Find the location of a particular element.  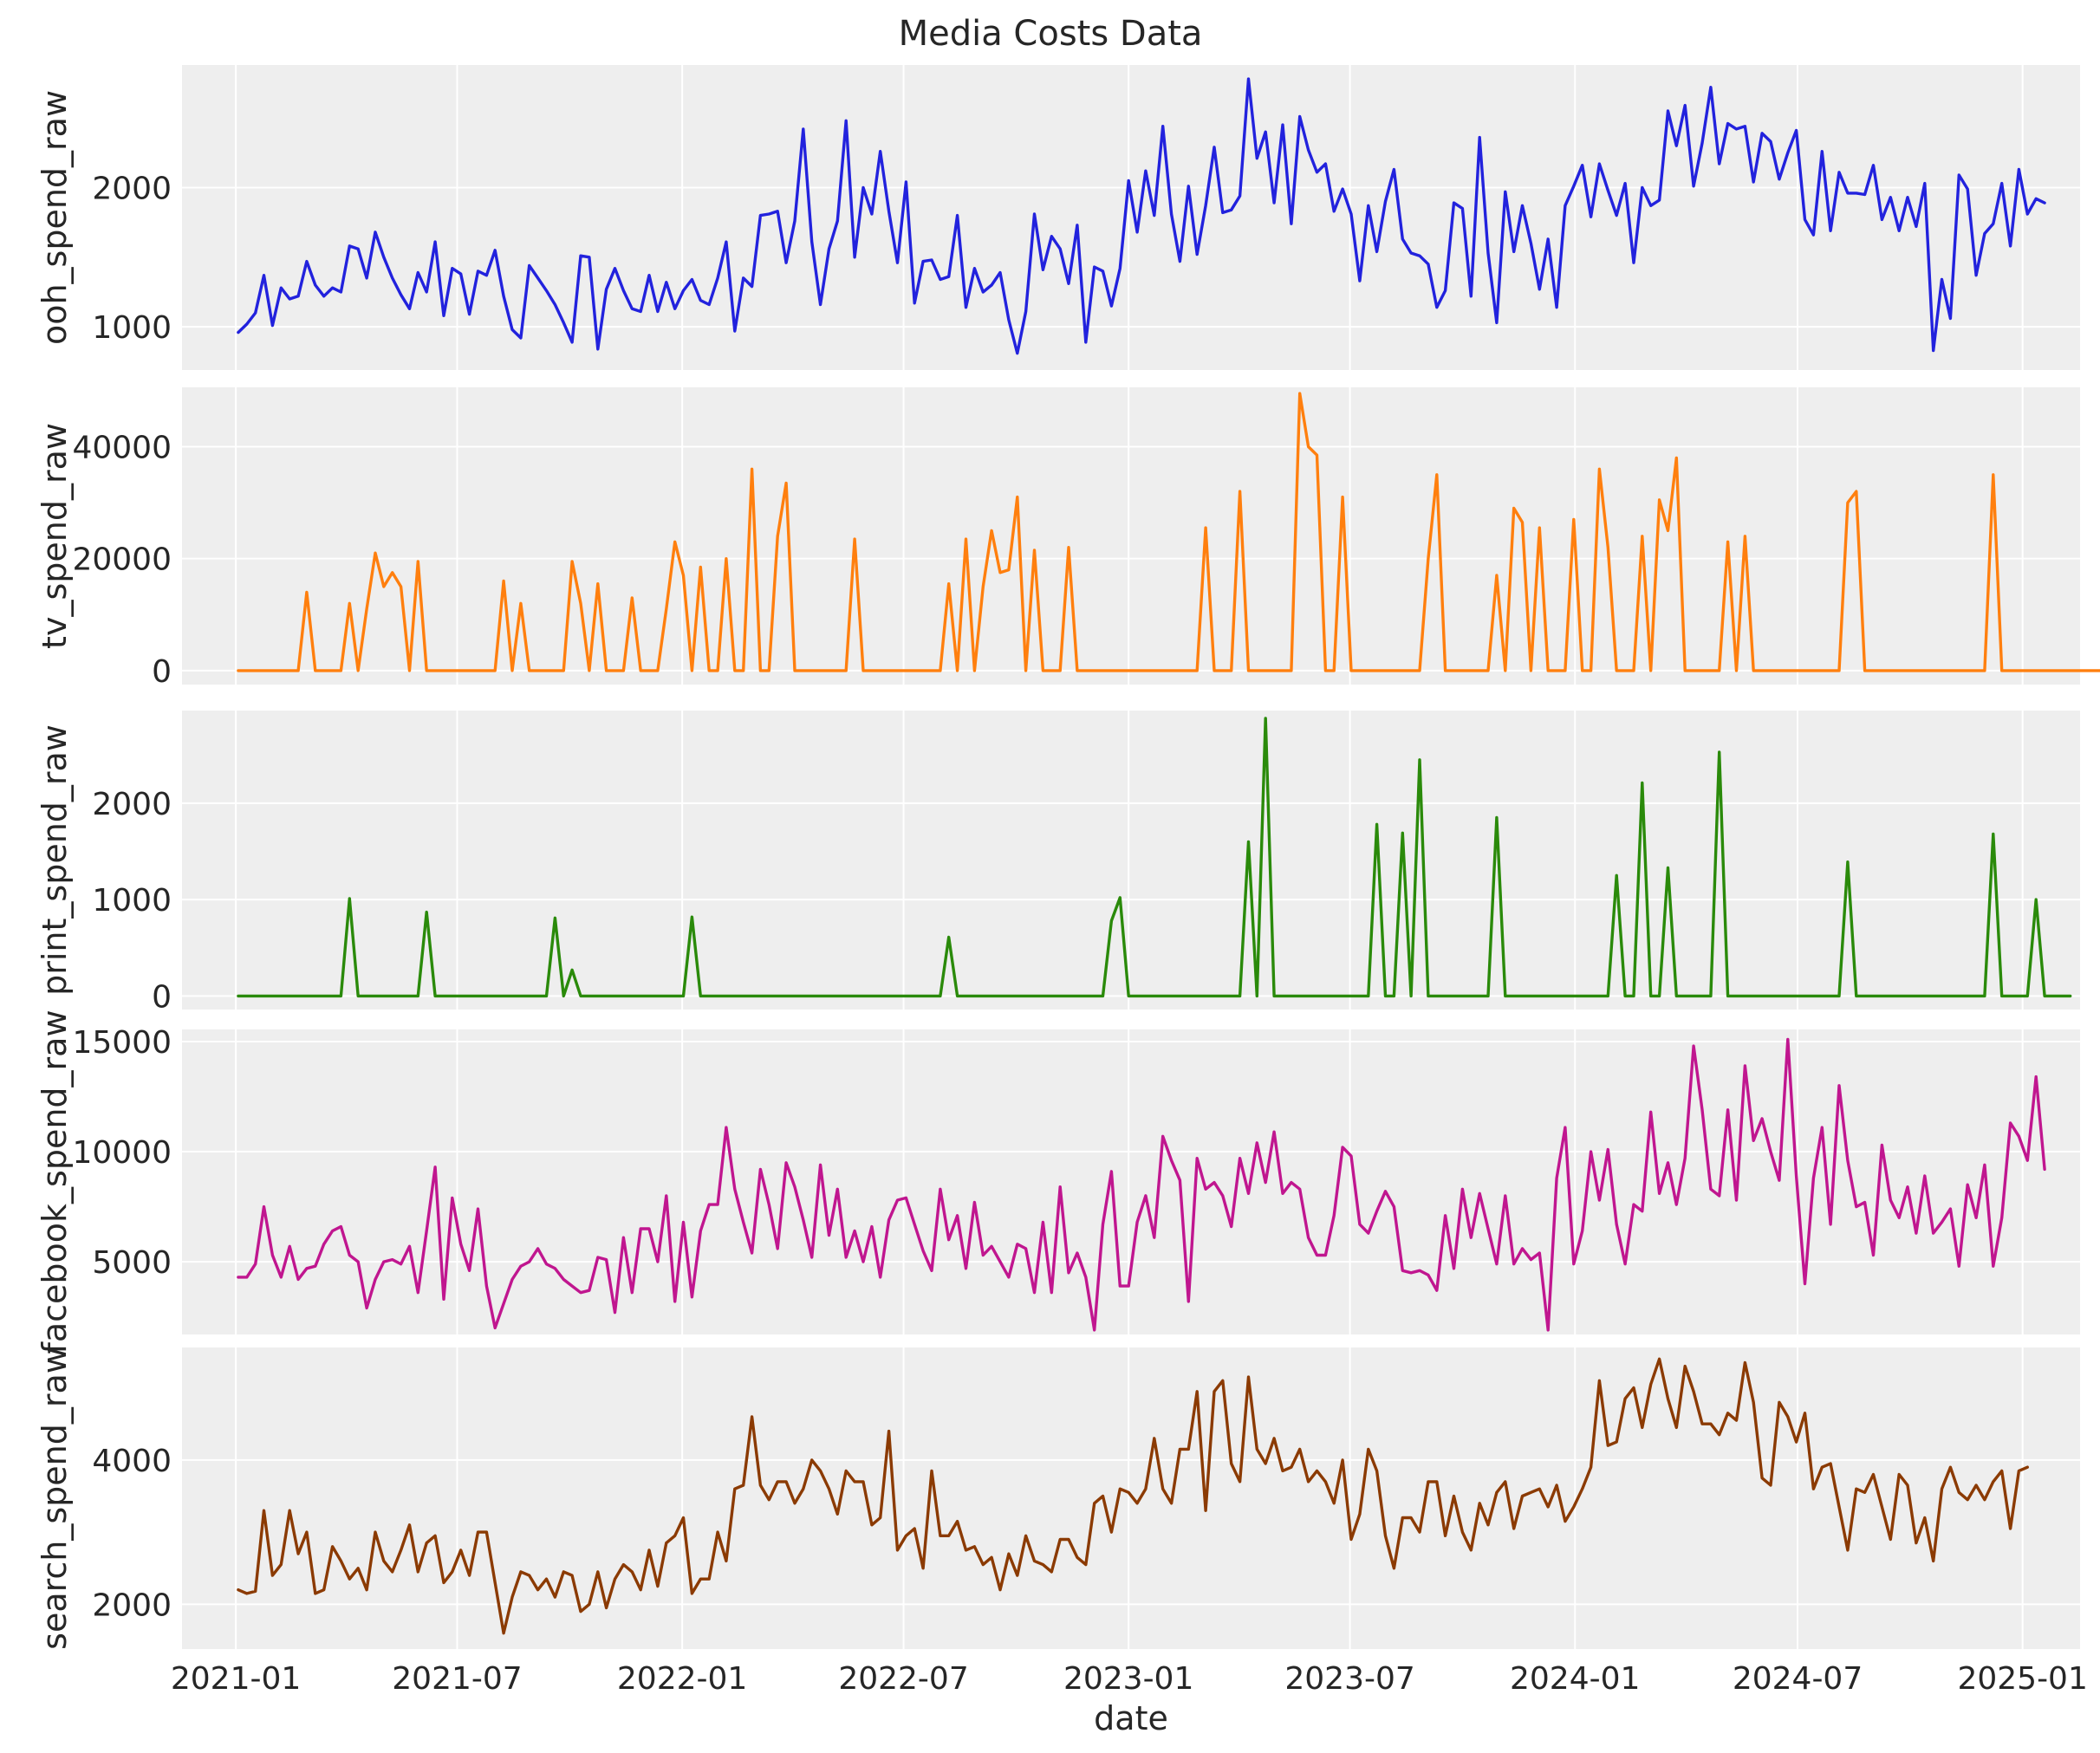

y-tick-label: 5000 is located at coordinates (132, 1263).